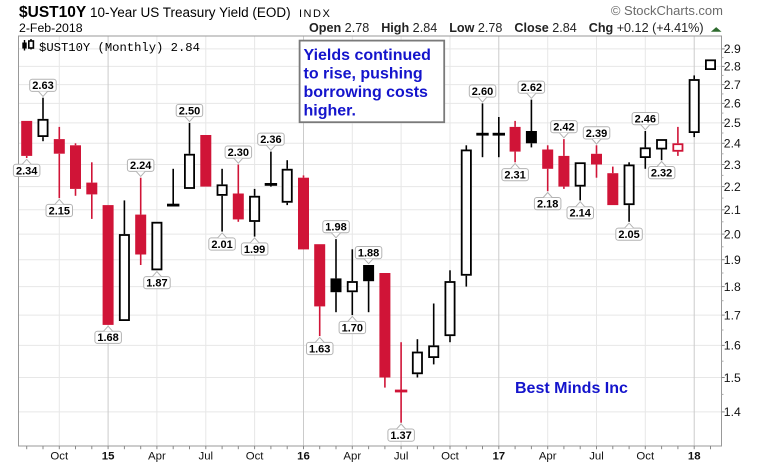 This screenshot has height=469, width=780. What do you see at coordinates (732, 104) in the screenshot?
I see `svg-text: 2.6` at bounding box center [732, 104].